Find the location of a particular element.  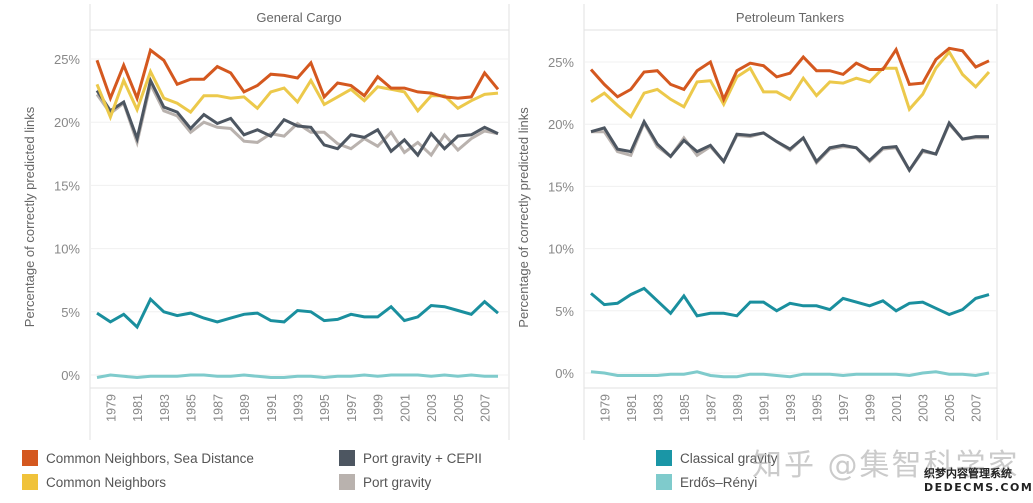

watermark-logo: 织梦内容管理系统 DEDECMS.COM is located at coordinates (978, 481).